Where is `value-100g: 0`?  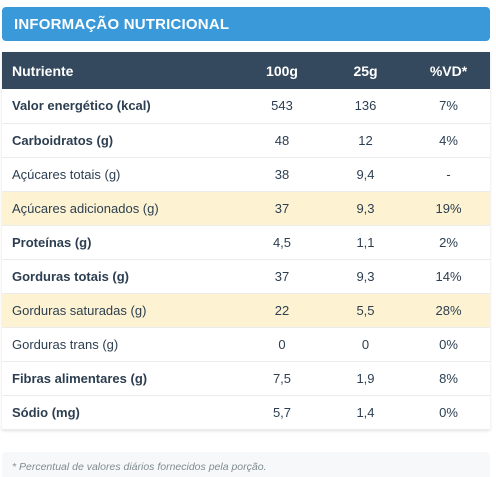 value-100g: 0 is located at coordinates (282, 344).